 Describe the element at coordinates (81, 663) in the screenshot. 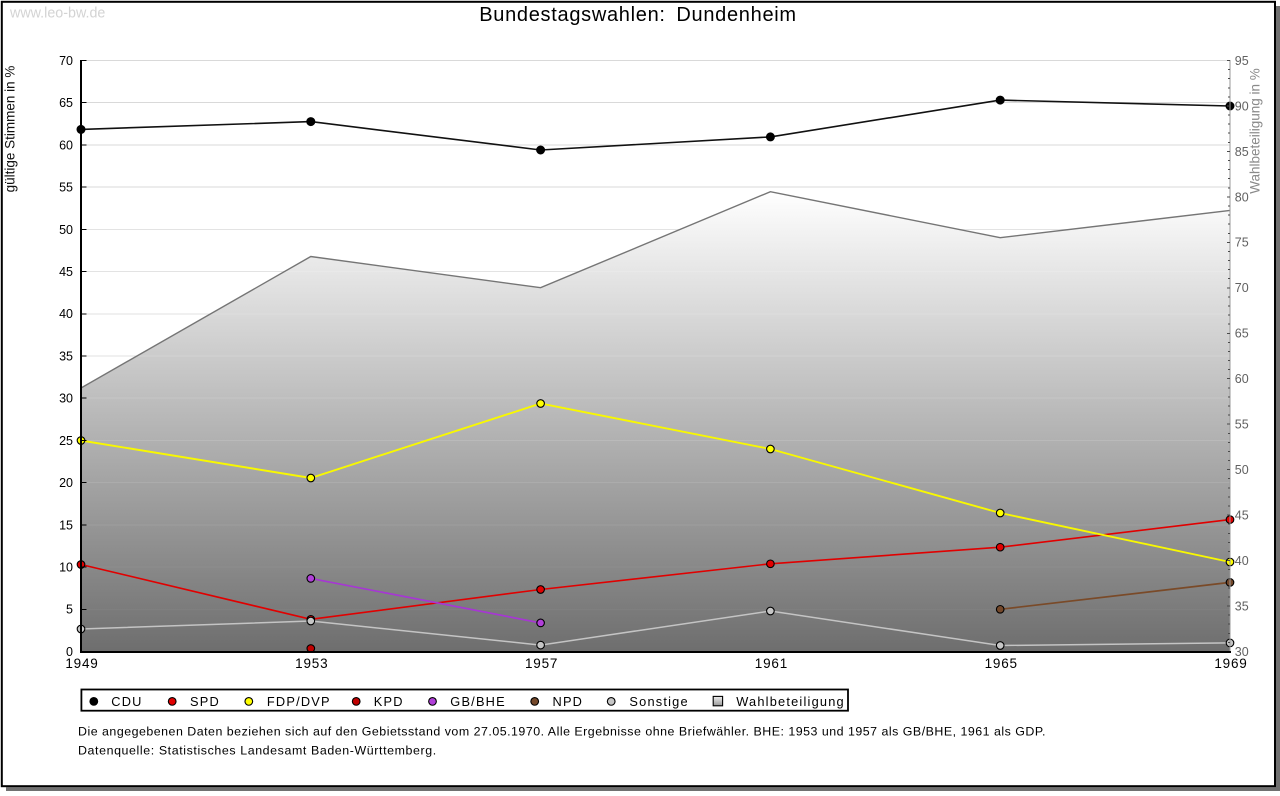

I see `svg-text: 1949` at that location.